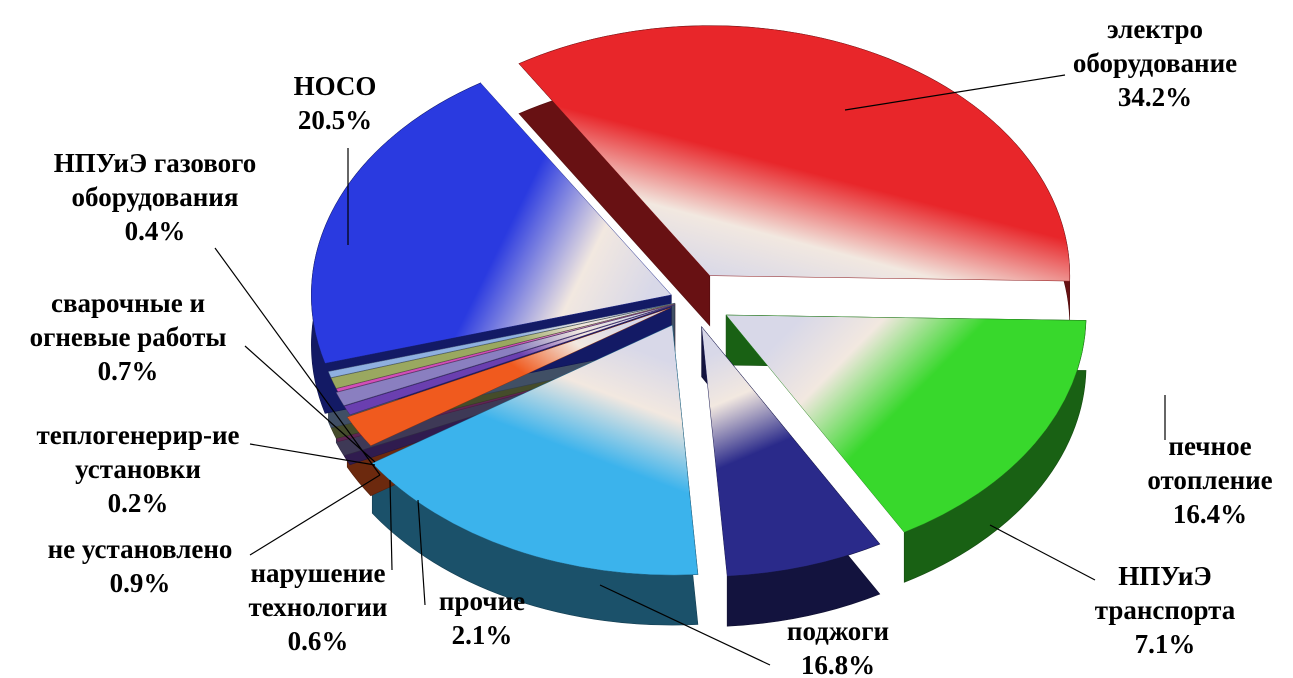 The width and height of the screenshot is (1293, 678). I want to click on slice-label: теплогенерир-ие установки 0.2%, so click(137, 469).